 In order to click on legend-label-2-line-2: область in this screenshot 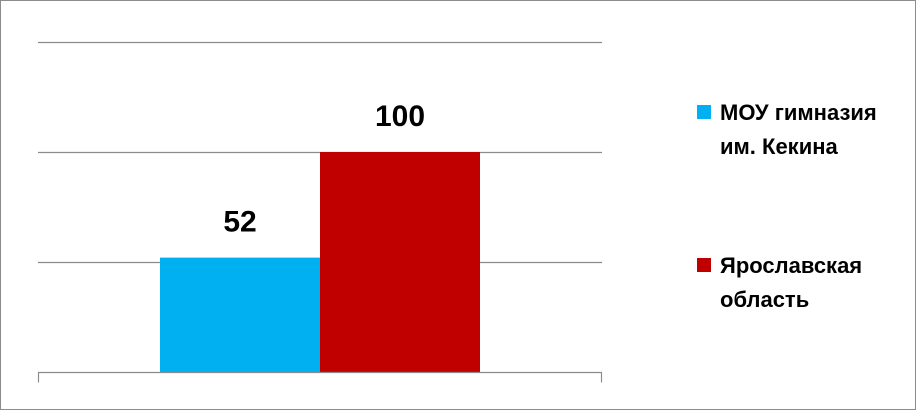, I will do `click(764, 299)`.